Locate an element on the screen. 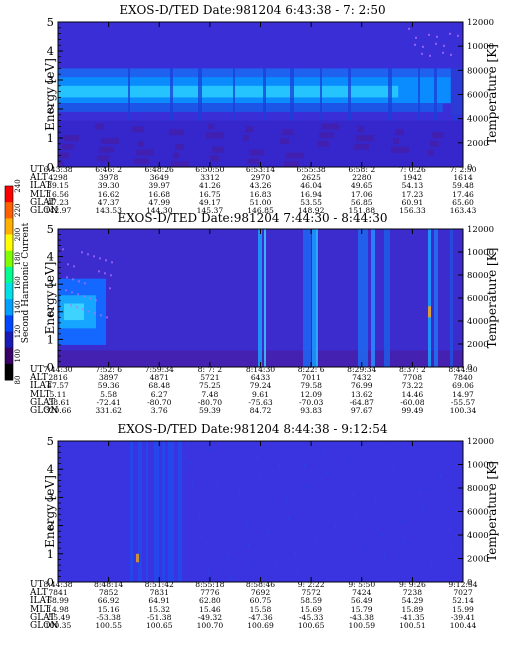 Image resolution: width=505 pixels, height=649 pixels. table-cell: -41.35 is located at coordinates (412, 617).